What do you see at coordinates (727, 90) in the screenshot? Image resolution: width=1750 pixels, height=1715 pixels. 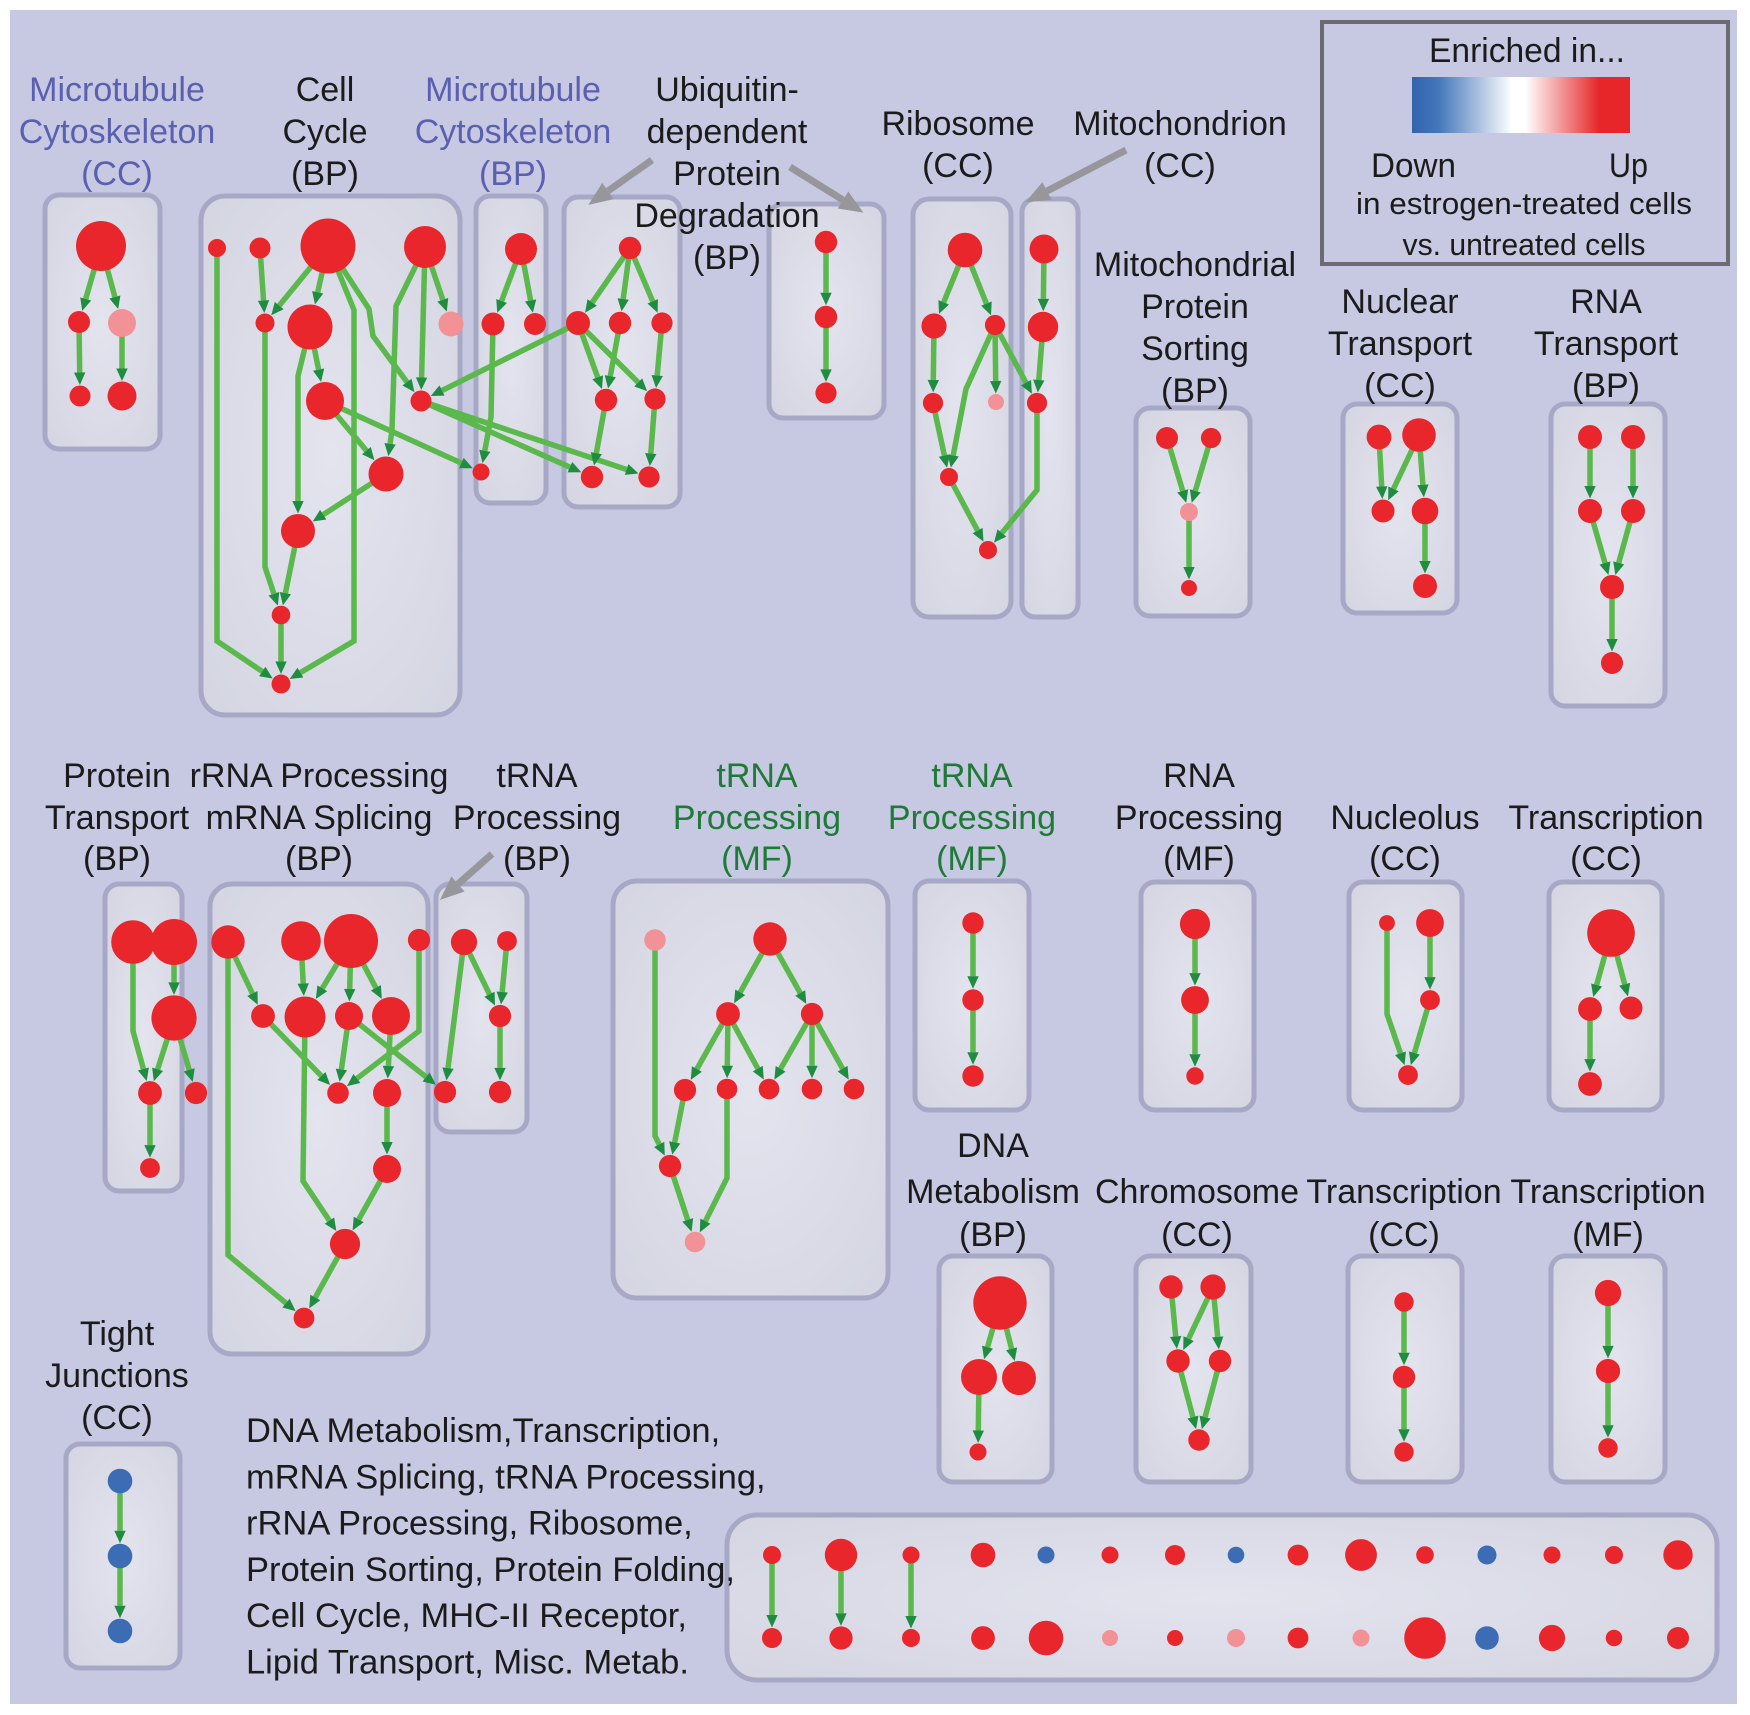 I see `svg-text: Ubiquitin-` at bounding box center [727, 90].